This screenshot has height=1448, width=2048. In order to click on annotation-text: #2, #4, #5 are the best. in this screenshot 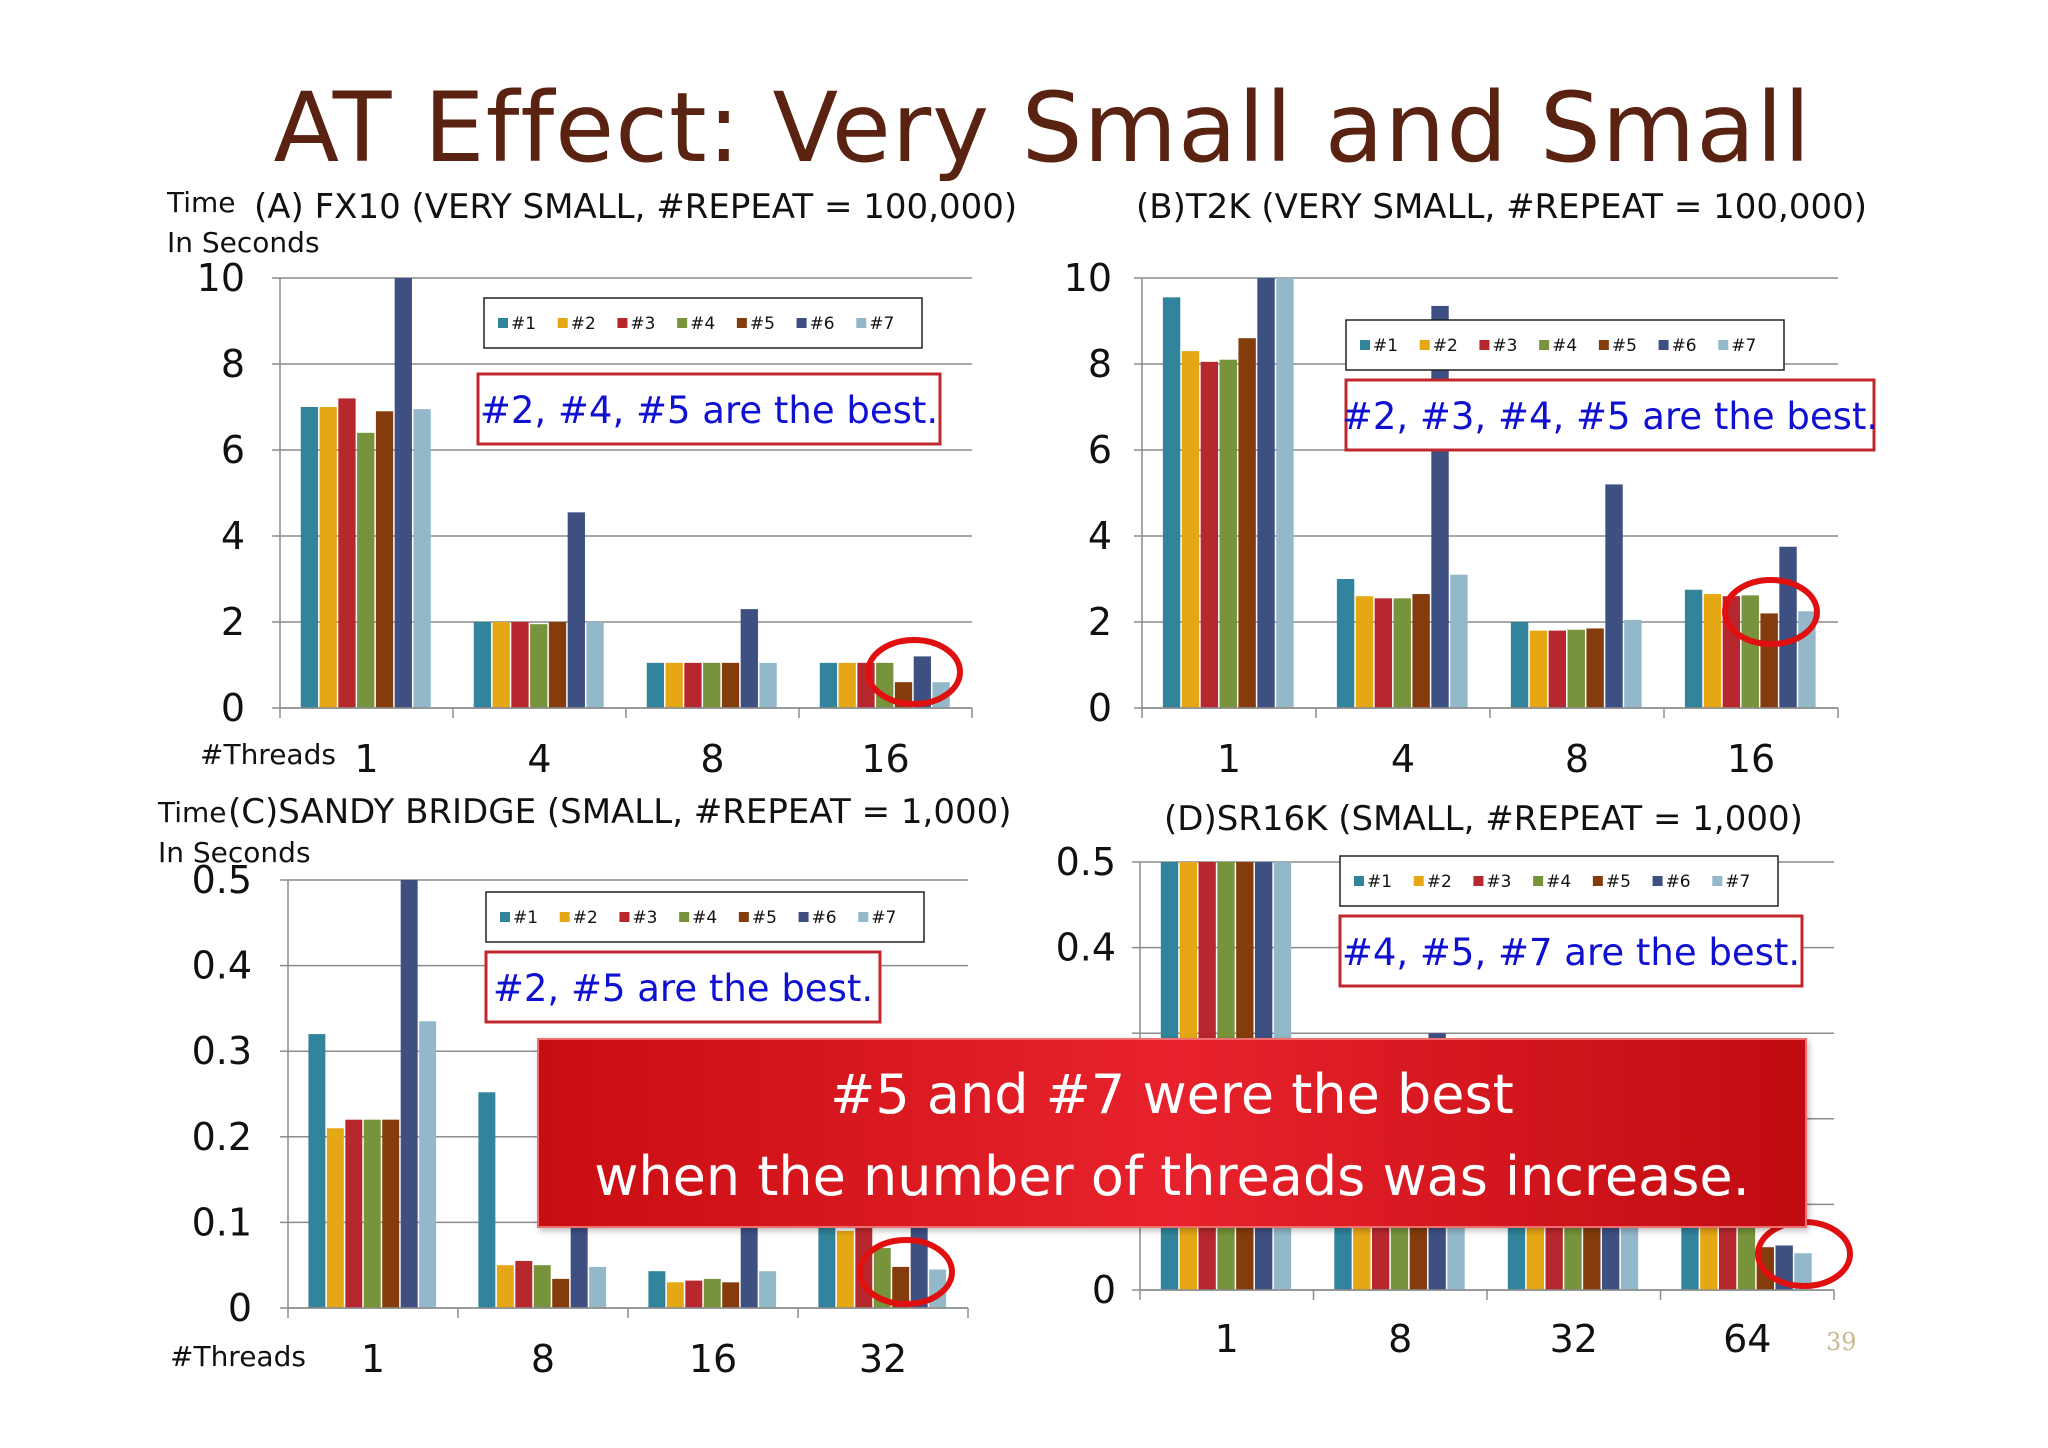, I will do `click(709, 410)`.